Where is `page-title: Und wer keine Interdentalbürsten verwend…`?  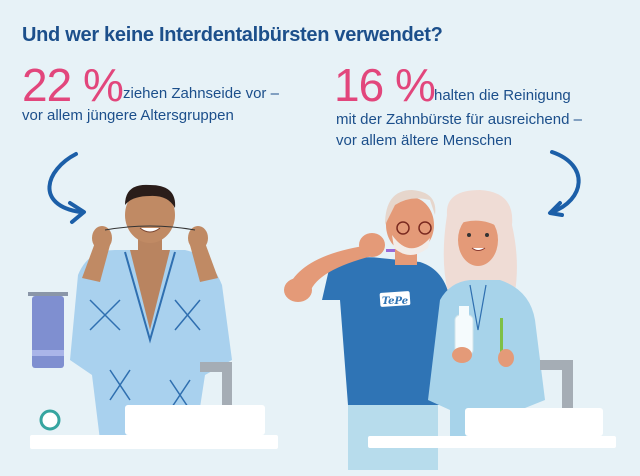
page-title: Und wer keine Interdentalbürsten verwend… is located at coordinates (232, 35).